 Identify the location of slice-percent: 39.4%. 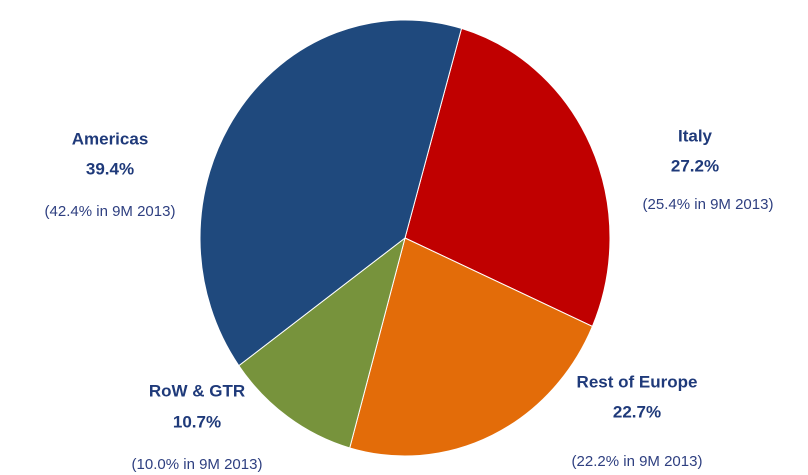
(110, 168).